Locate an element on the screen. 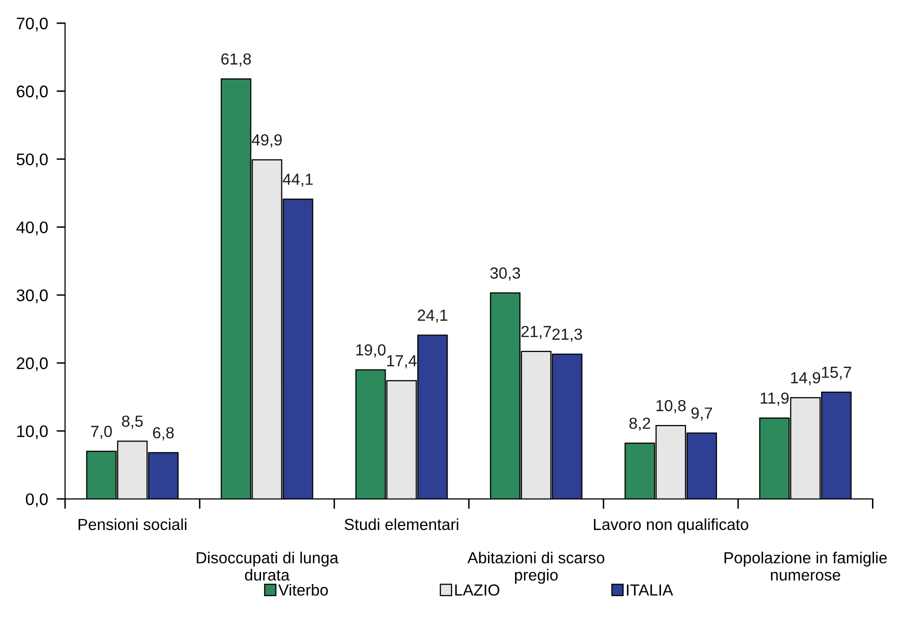 The image size is (923, 626). x-tick-label: Disoccupati di lunga durata is located at coordinates (267, 566).